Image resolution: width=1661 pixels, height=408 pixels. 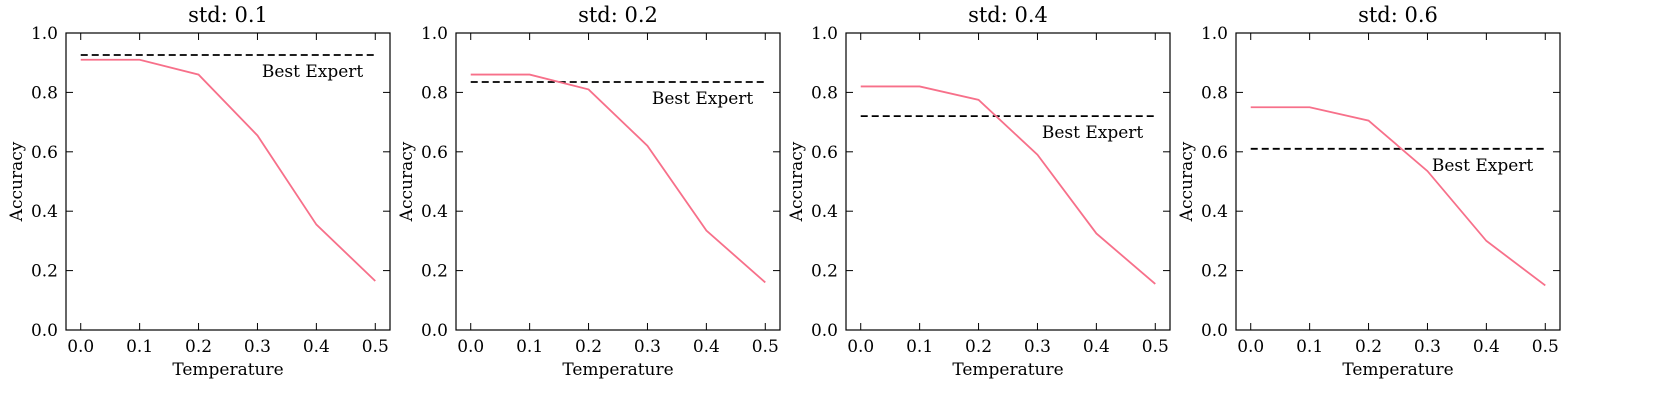 What do you see at coordinates (1398, 15) in the screenshot?
I see `chart-title: std: 0.6` at bounding box center [1398, 15].